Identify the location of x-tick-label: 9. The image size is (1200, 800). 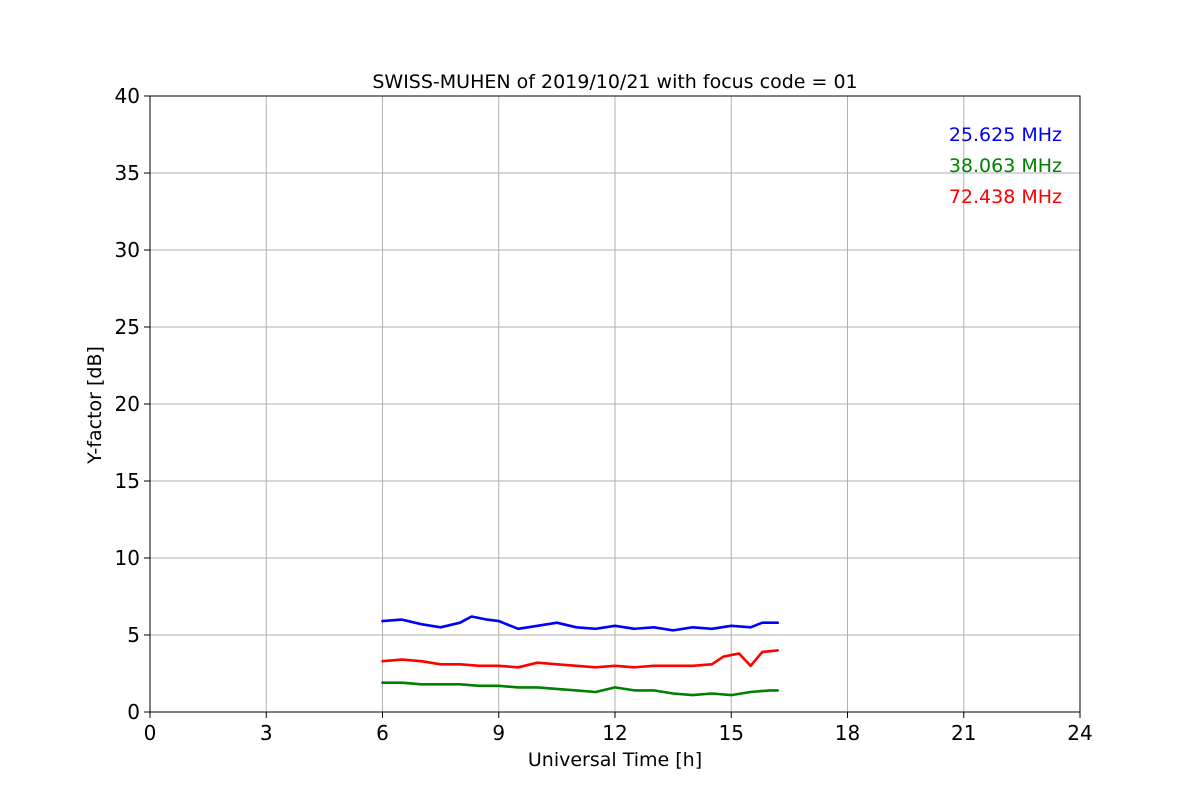
(498, 733).